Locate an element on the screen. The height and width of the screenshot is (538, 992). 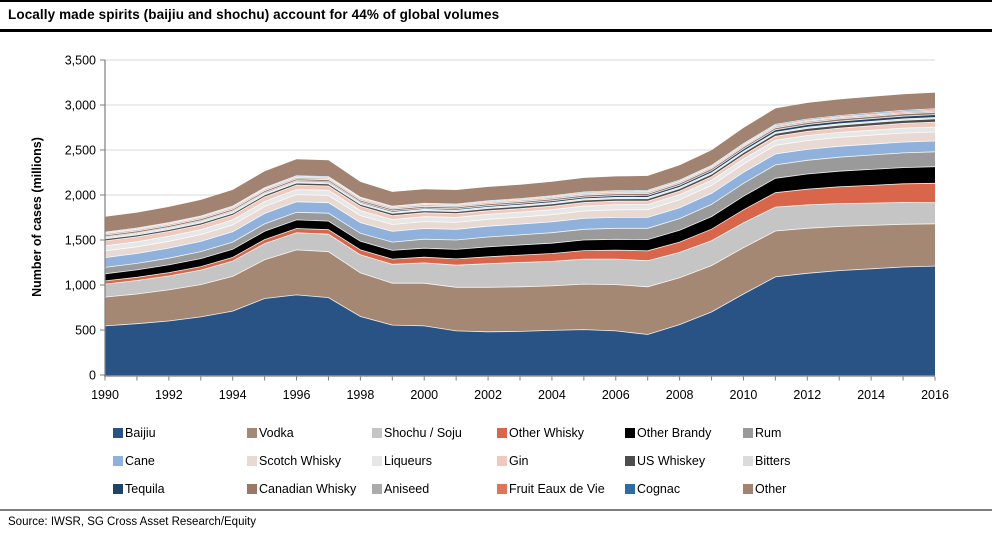
legend-item-fruit-eaux-de-vie: Fruit Eaux de Vie is located at coordinates (561, 489).